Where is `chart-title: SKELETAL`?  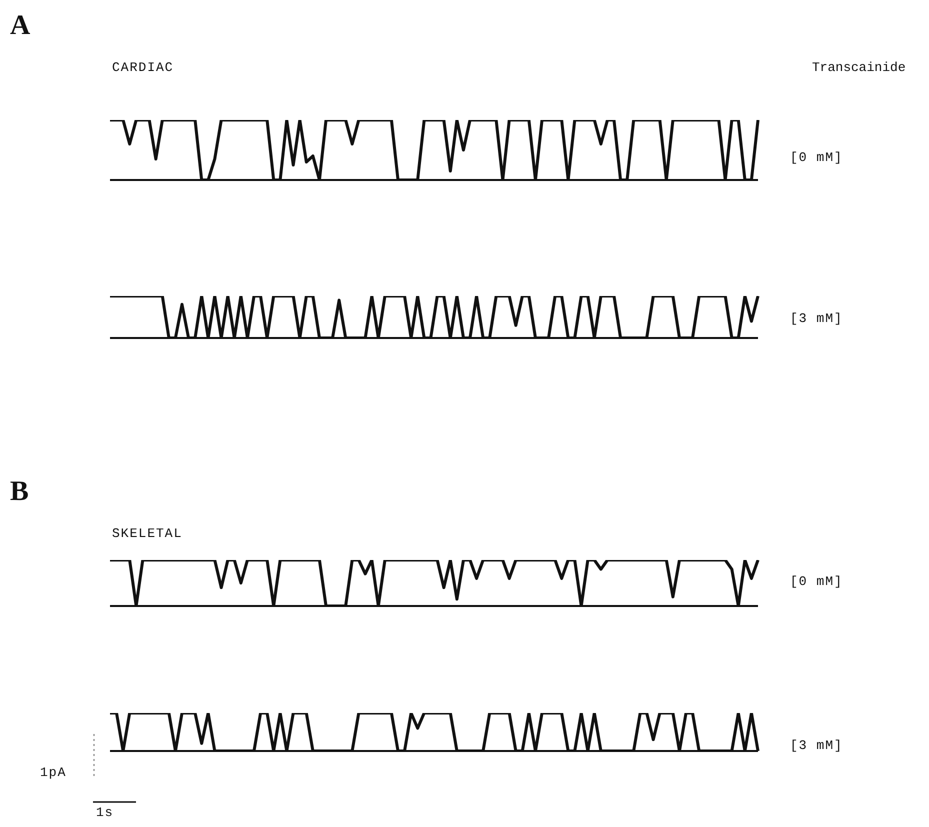
chart-title: SKELETAL is located at coordinates (147, 533).